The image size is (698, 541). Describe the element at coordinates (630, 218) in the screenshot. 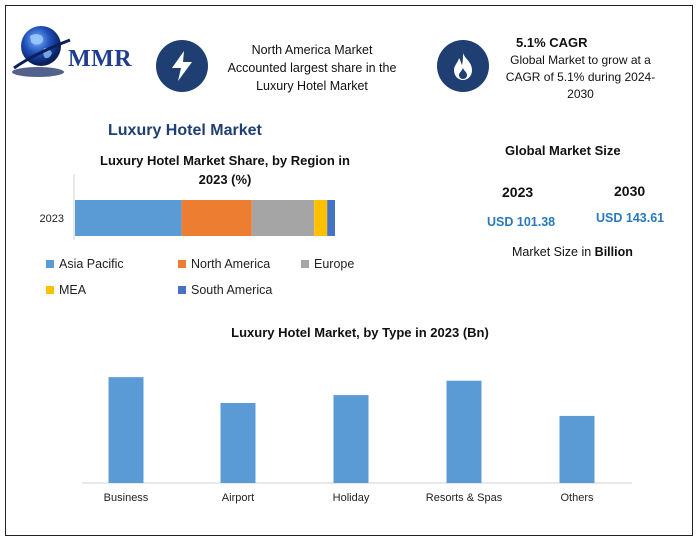

I see `value-2030: USD 143.61` at that location.